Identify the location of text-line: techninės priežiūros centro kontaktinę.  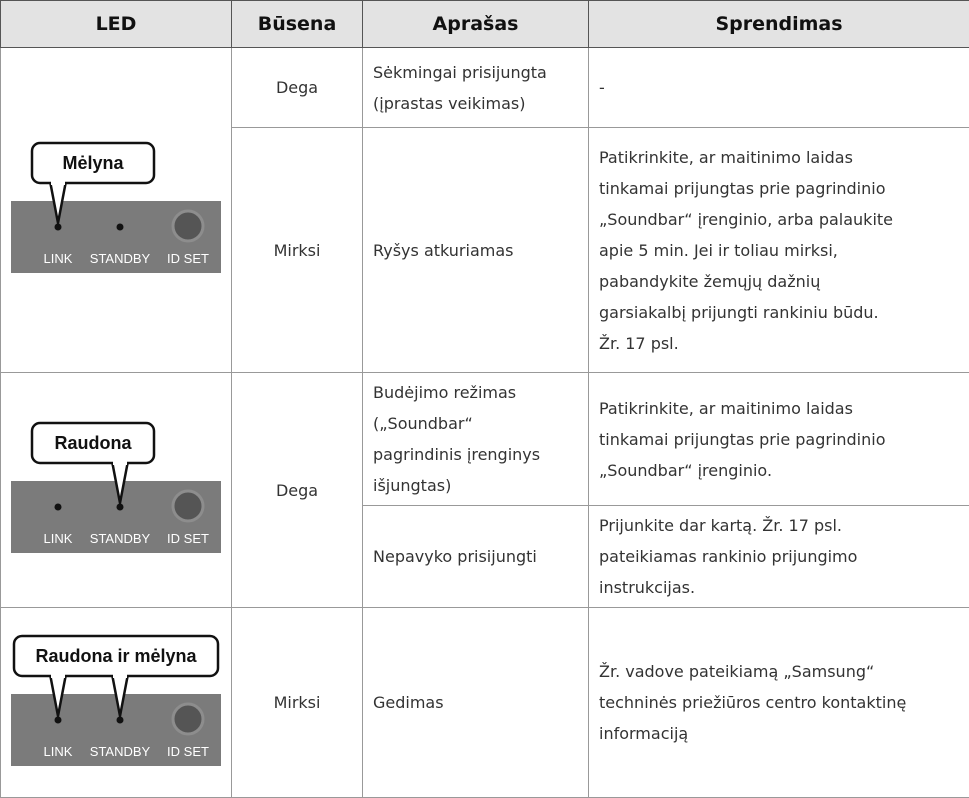
(779, 702).